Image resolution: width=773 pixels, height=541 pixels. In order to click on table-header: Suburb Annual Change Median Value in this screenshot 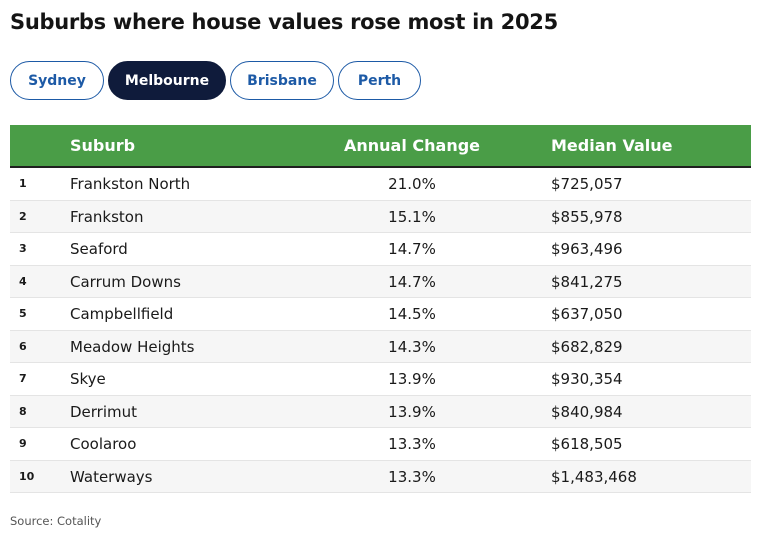, I will do `click(380, 146)`.